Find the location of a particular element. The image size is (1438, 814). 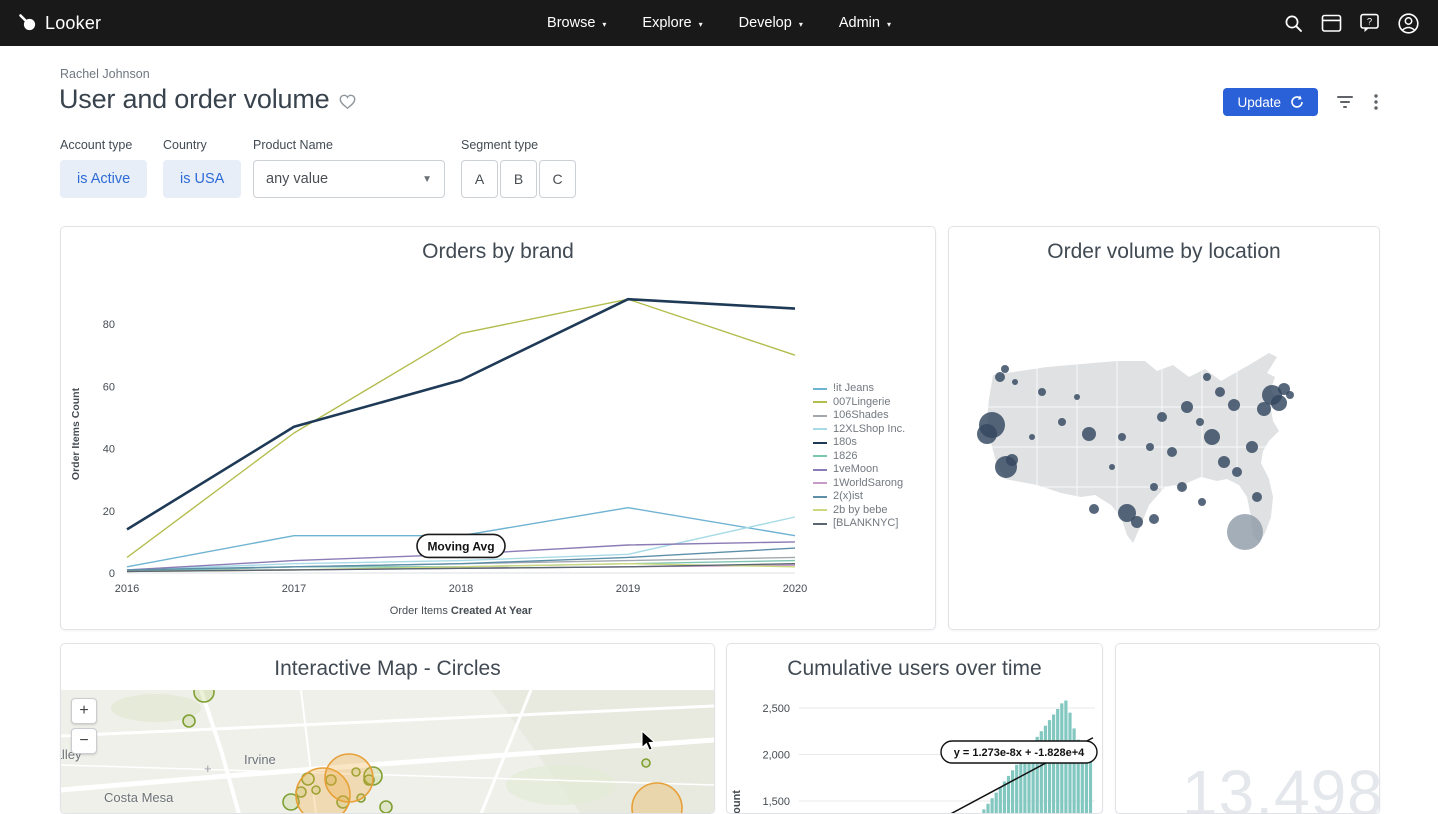

segment-button-c: C is located at coordinates (557, 179).